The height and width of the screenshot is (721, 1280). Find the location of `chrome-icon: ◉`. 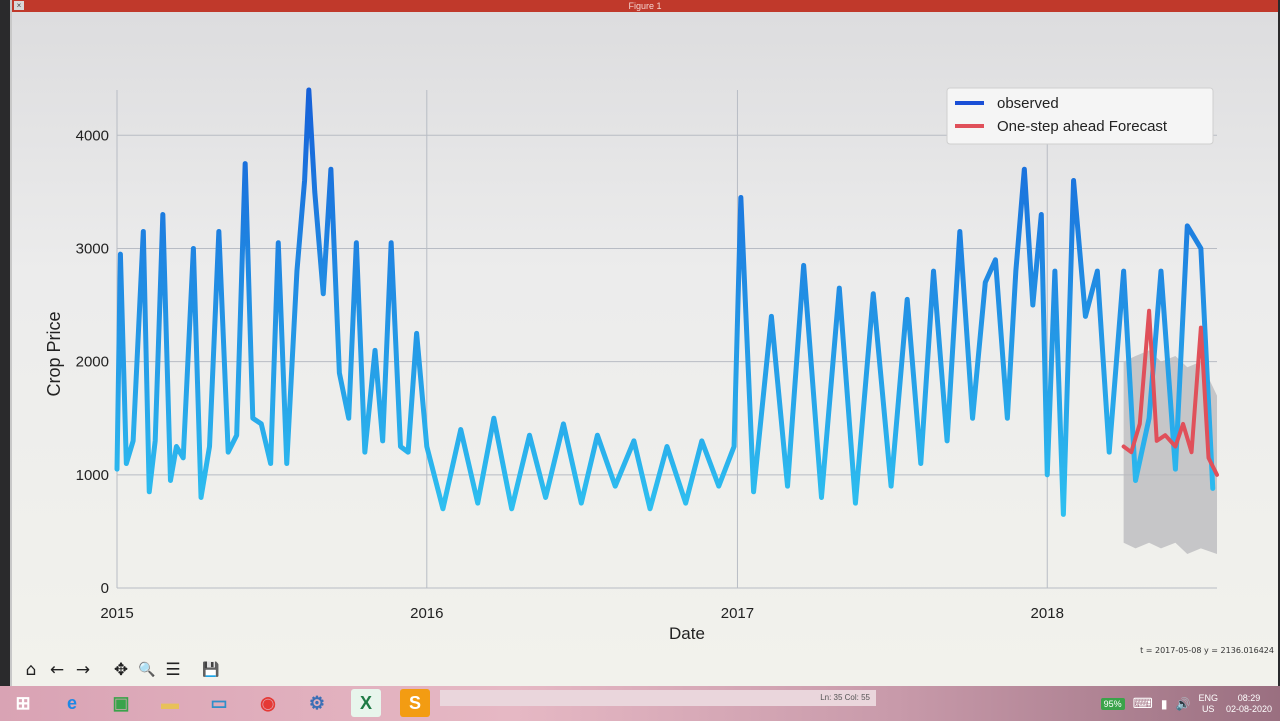

chrome-icon: ◉ is located at coordinates (268, 702).